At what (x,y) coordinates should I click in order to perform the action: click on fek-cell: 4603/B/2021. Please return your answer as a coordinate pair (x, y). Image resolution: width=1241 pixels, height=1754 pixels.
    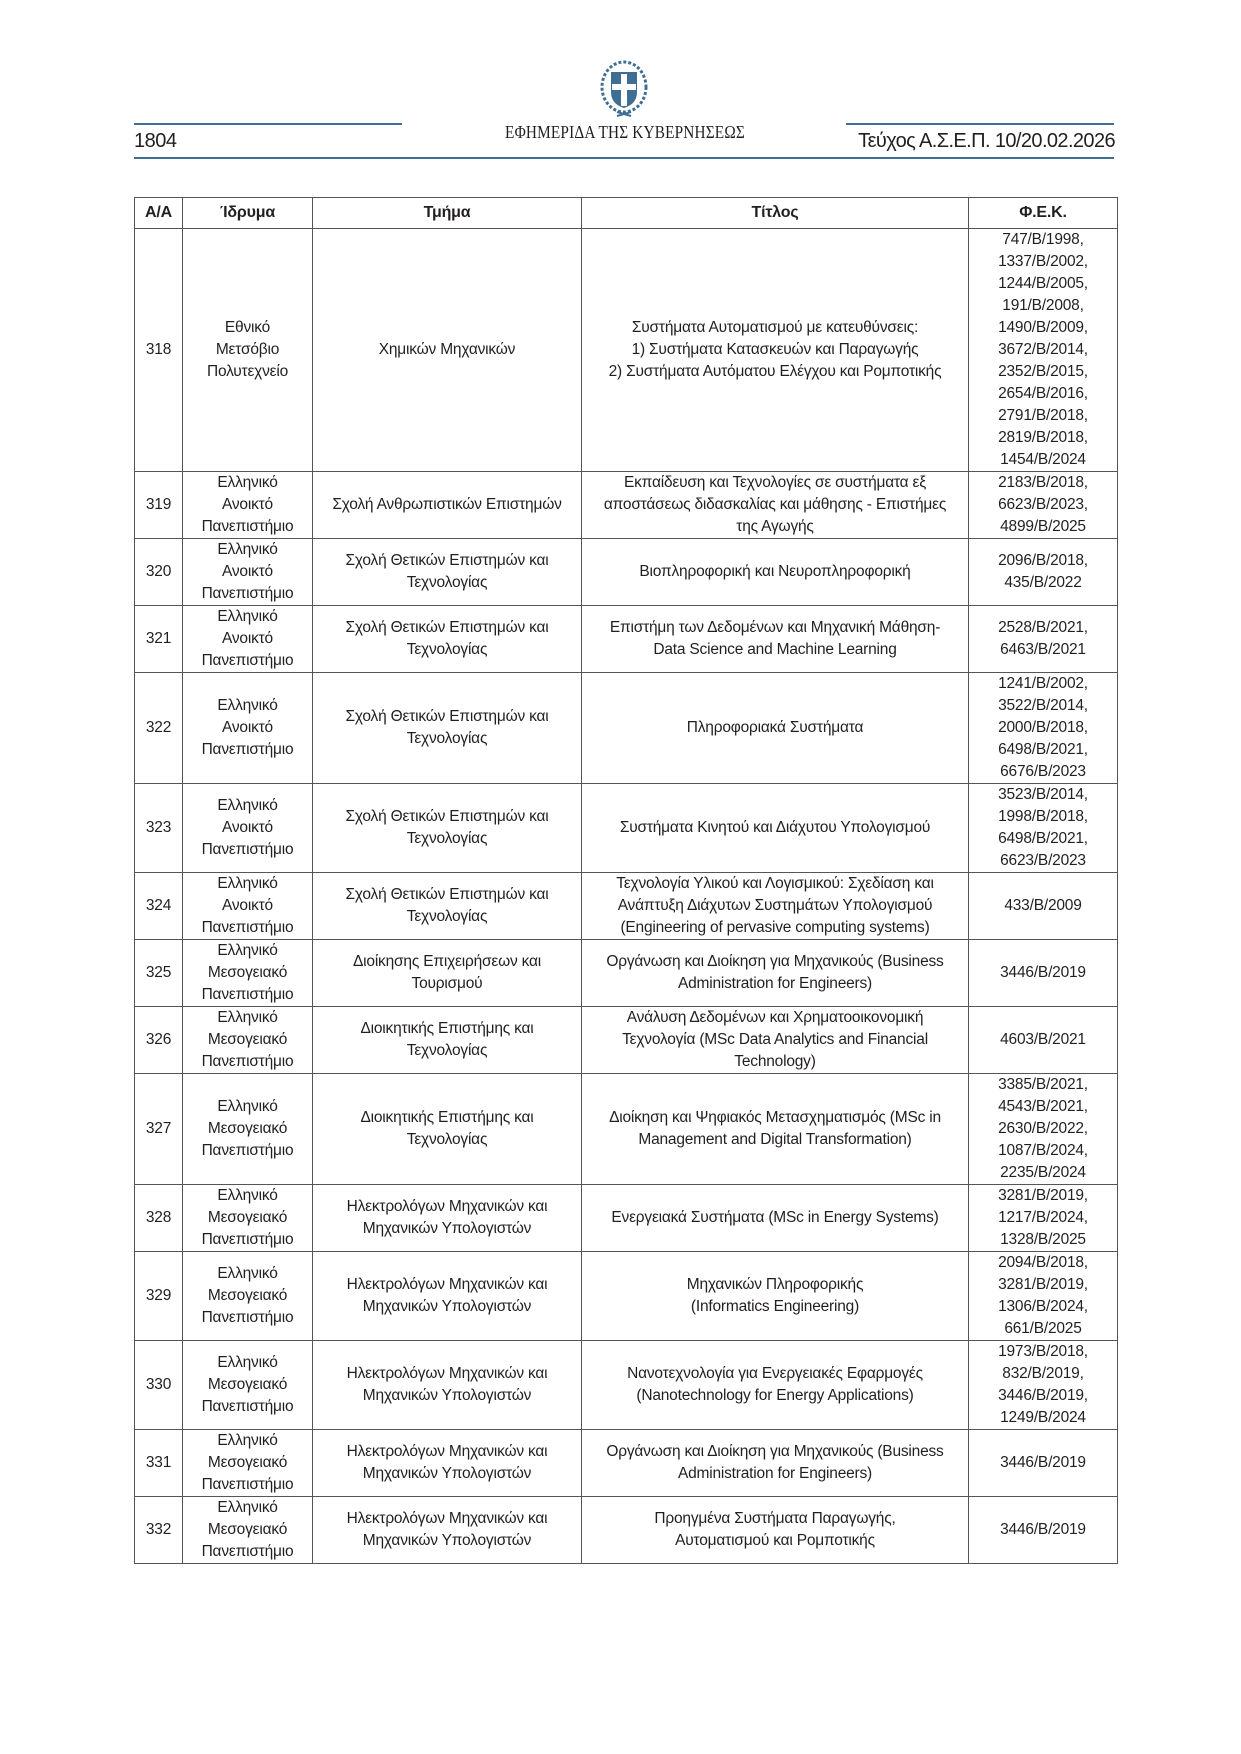
    Looking at the image, I should click on (1043, 1040).